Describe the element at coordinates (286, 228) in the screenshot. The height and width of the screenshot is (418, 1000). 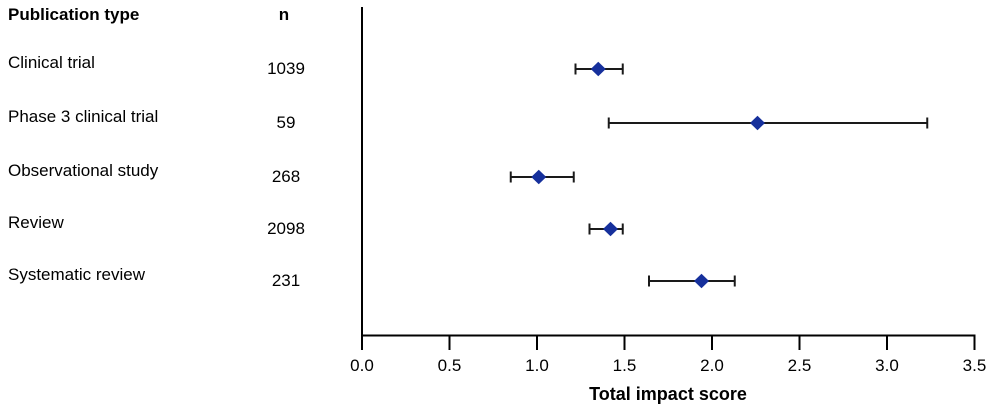
I see `row-n-value: 2098` at that location.